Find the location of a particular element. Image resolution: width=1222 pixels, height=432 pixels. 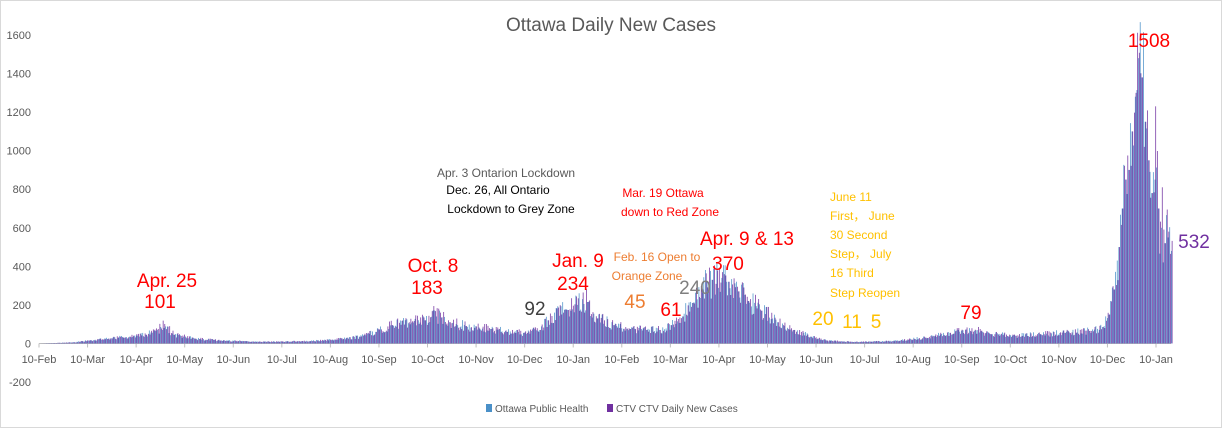

data-annotation: 101 is located at coordinates (160, 302).